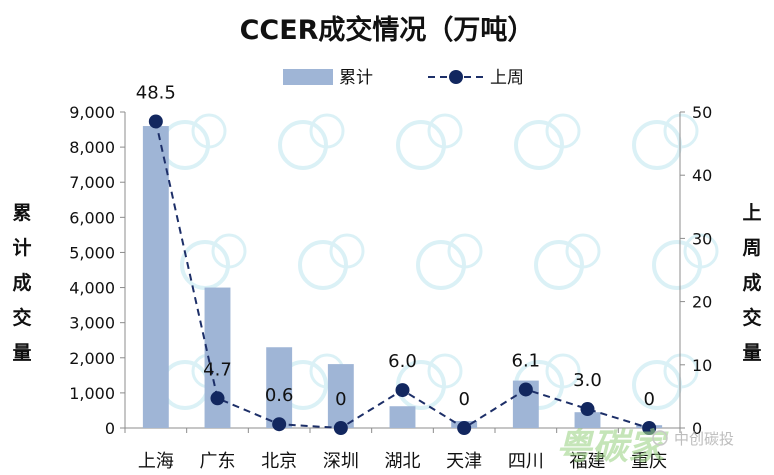  What do you see at coordinates (403, 78) in the screenshot?
I see `legend: 累计 上周` at bounding box center [403, 78].